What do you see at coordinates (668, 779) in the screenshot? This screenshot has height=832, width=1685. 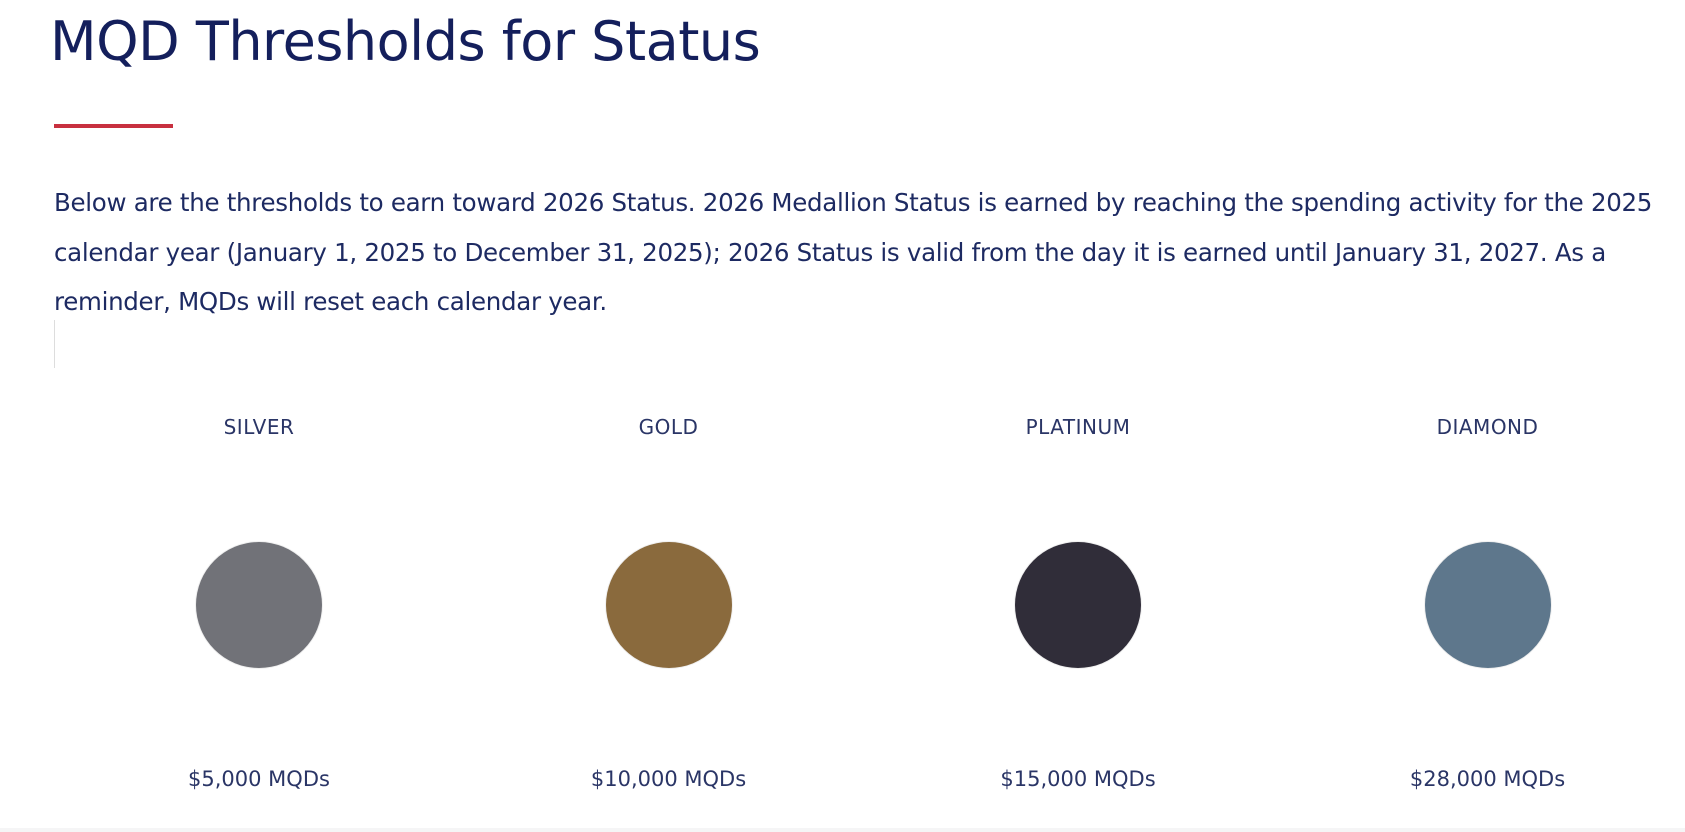 I see `tier-threshold: $10,000 MQDs` at bounding box center [668, 779].